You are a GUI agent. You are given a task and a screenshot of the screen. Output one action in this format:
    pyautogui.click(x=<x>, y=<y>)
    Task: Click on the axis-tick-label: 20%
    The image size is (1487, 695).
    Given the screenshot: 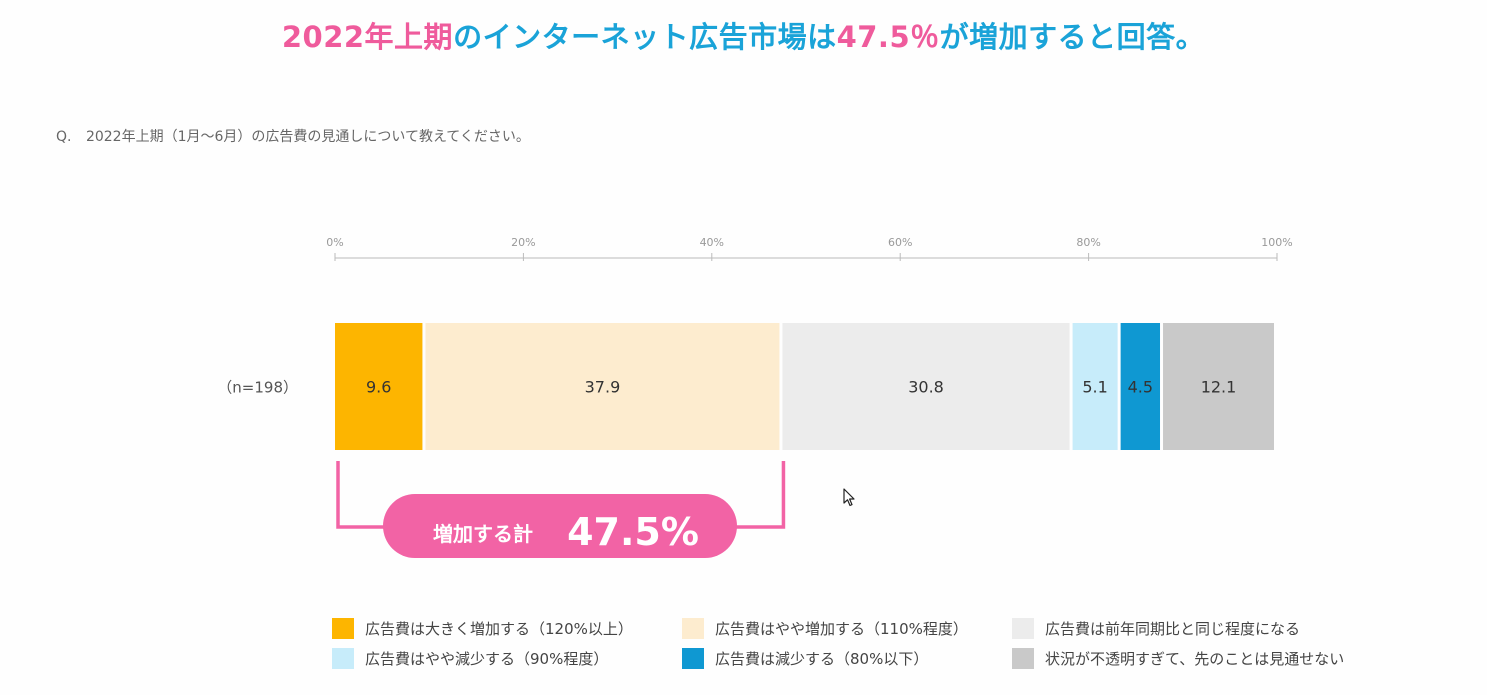 What is the action you would take?
    pyautogui.click(x=523, y=242)
    